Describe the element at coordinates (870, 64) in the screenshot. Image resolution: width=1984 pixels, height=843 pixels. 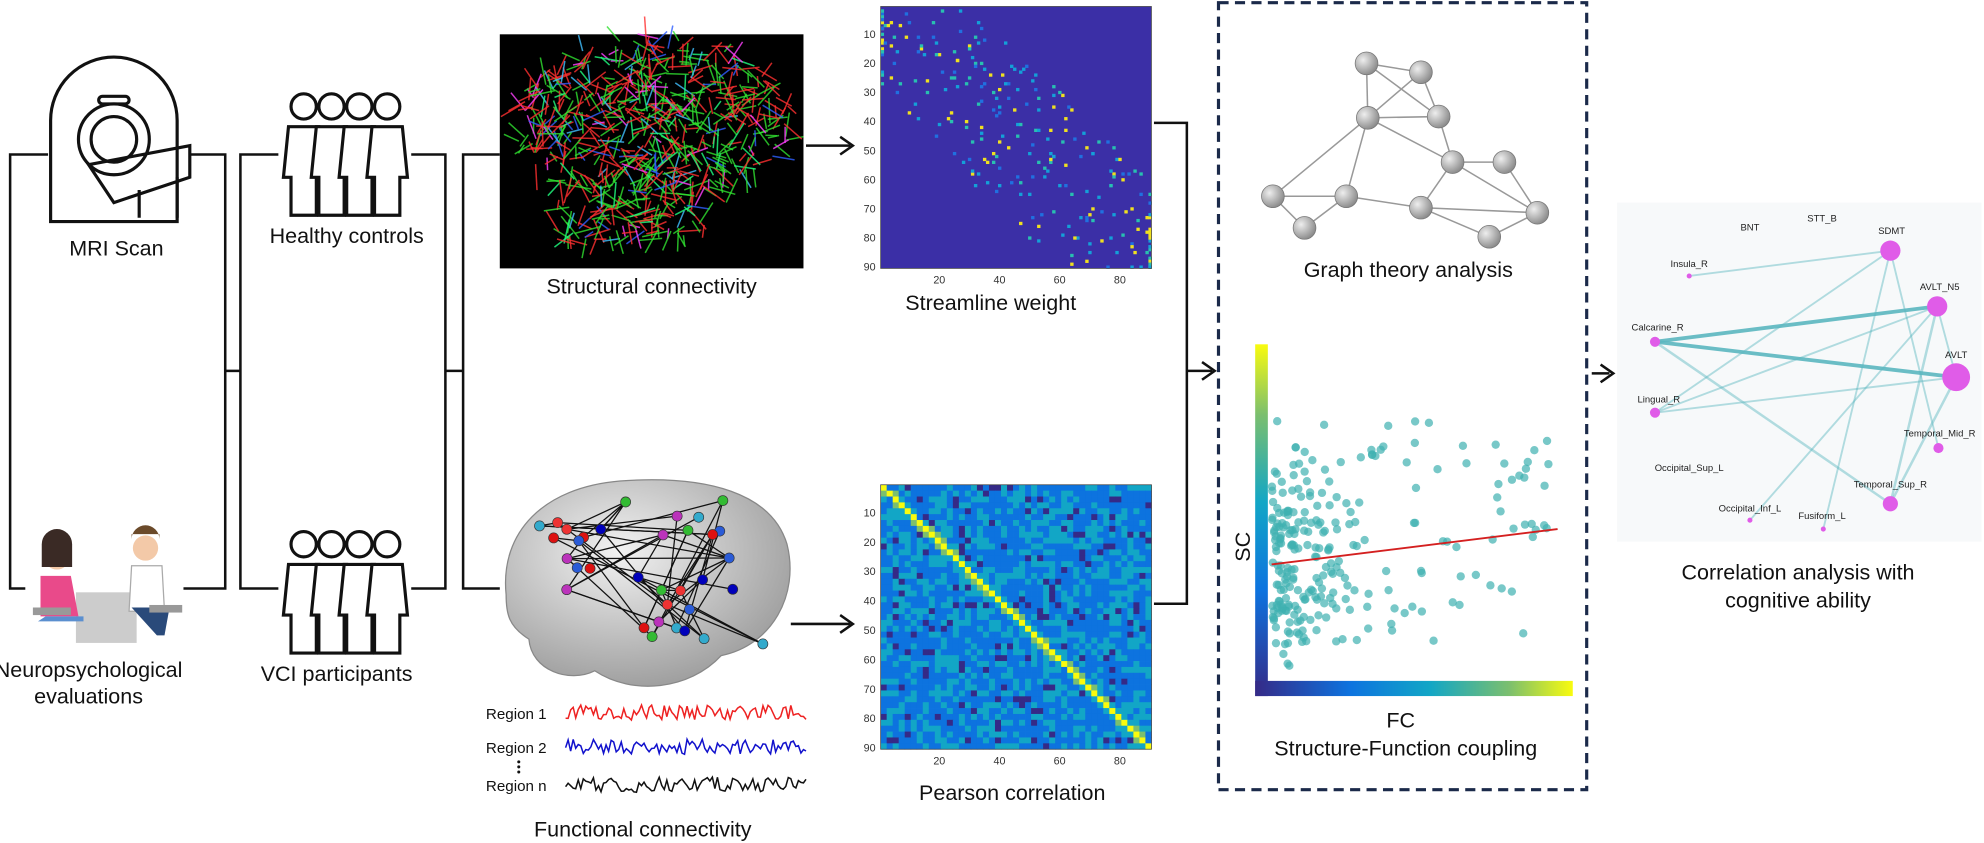
I see `matrix-y-tick: 20` at that location.